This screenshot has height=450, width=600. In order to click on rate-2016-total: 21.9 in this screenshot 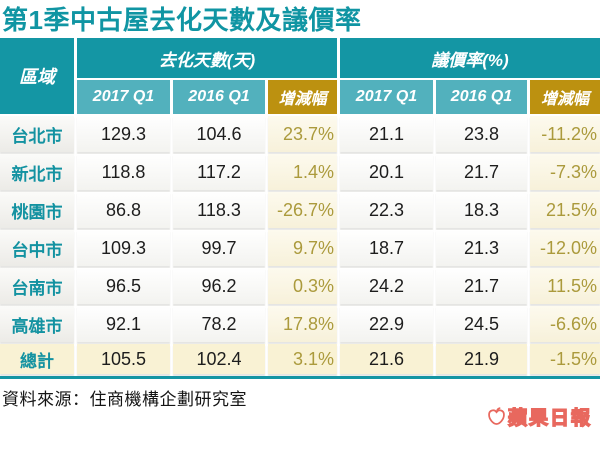, I will do `click(481, 359)`.